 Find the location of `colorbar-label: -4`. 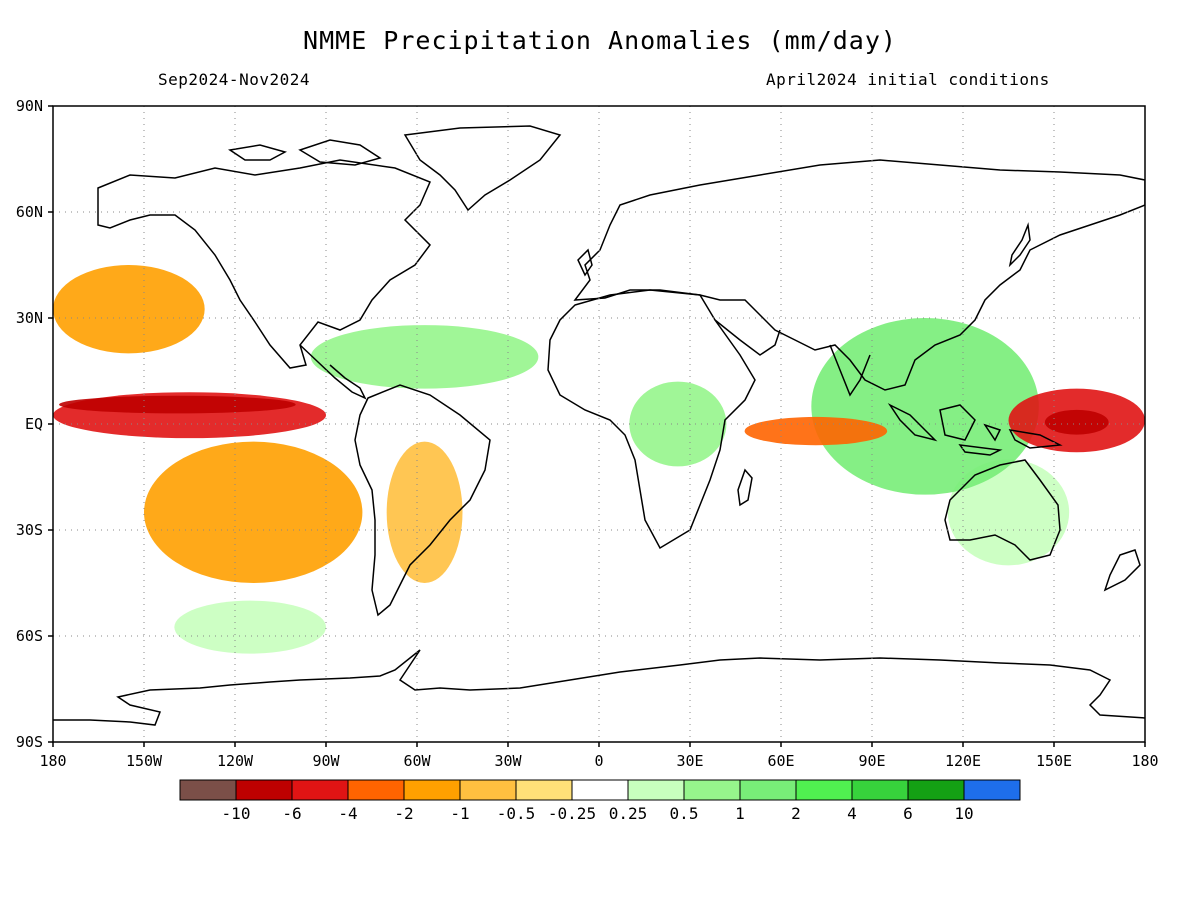

colorbar-label: -4 is located at coordinates (347, 813).